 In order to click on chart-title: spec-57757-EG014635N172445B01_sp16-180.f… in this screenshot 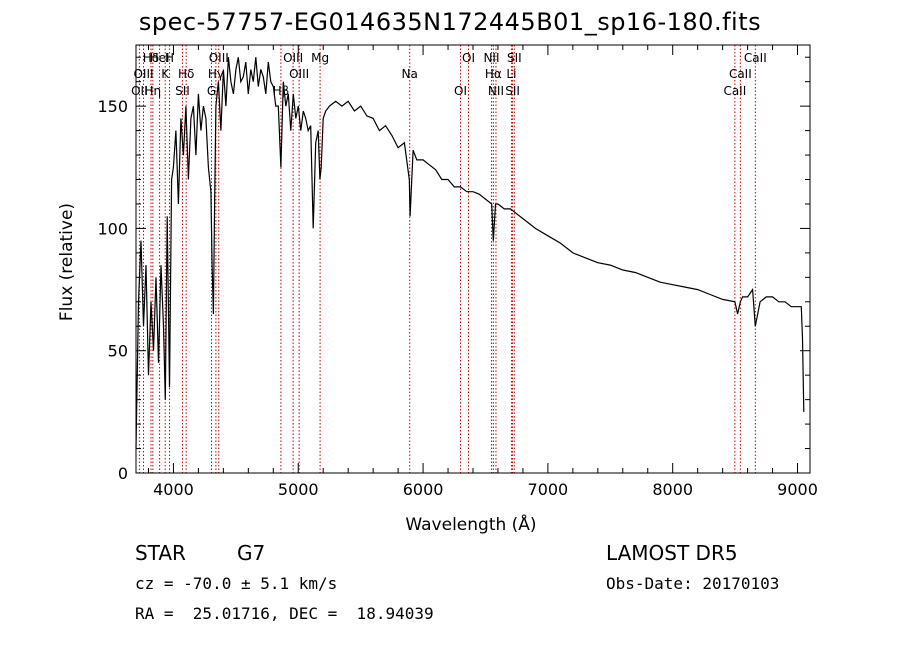, I will do `click(450, 22)`.